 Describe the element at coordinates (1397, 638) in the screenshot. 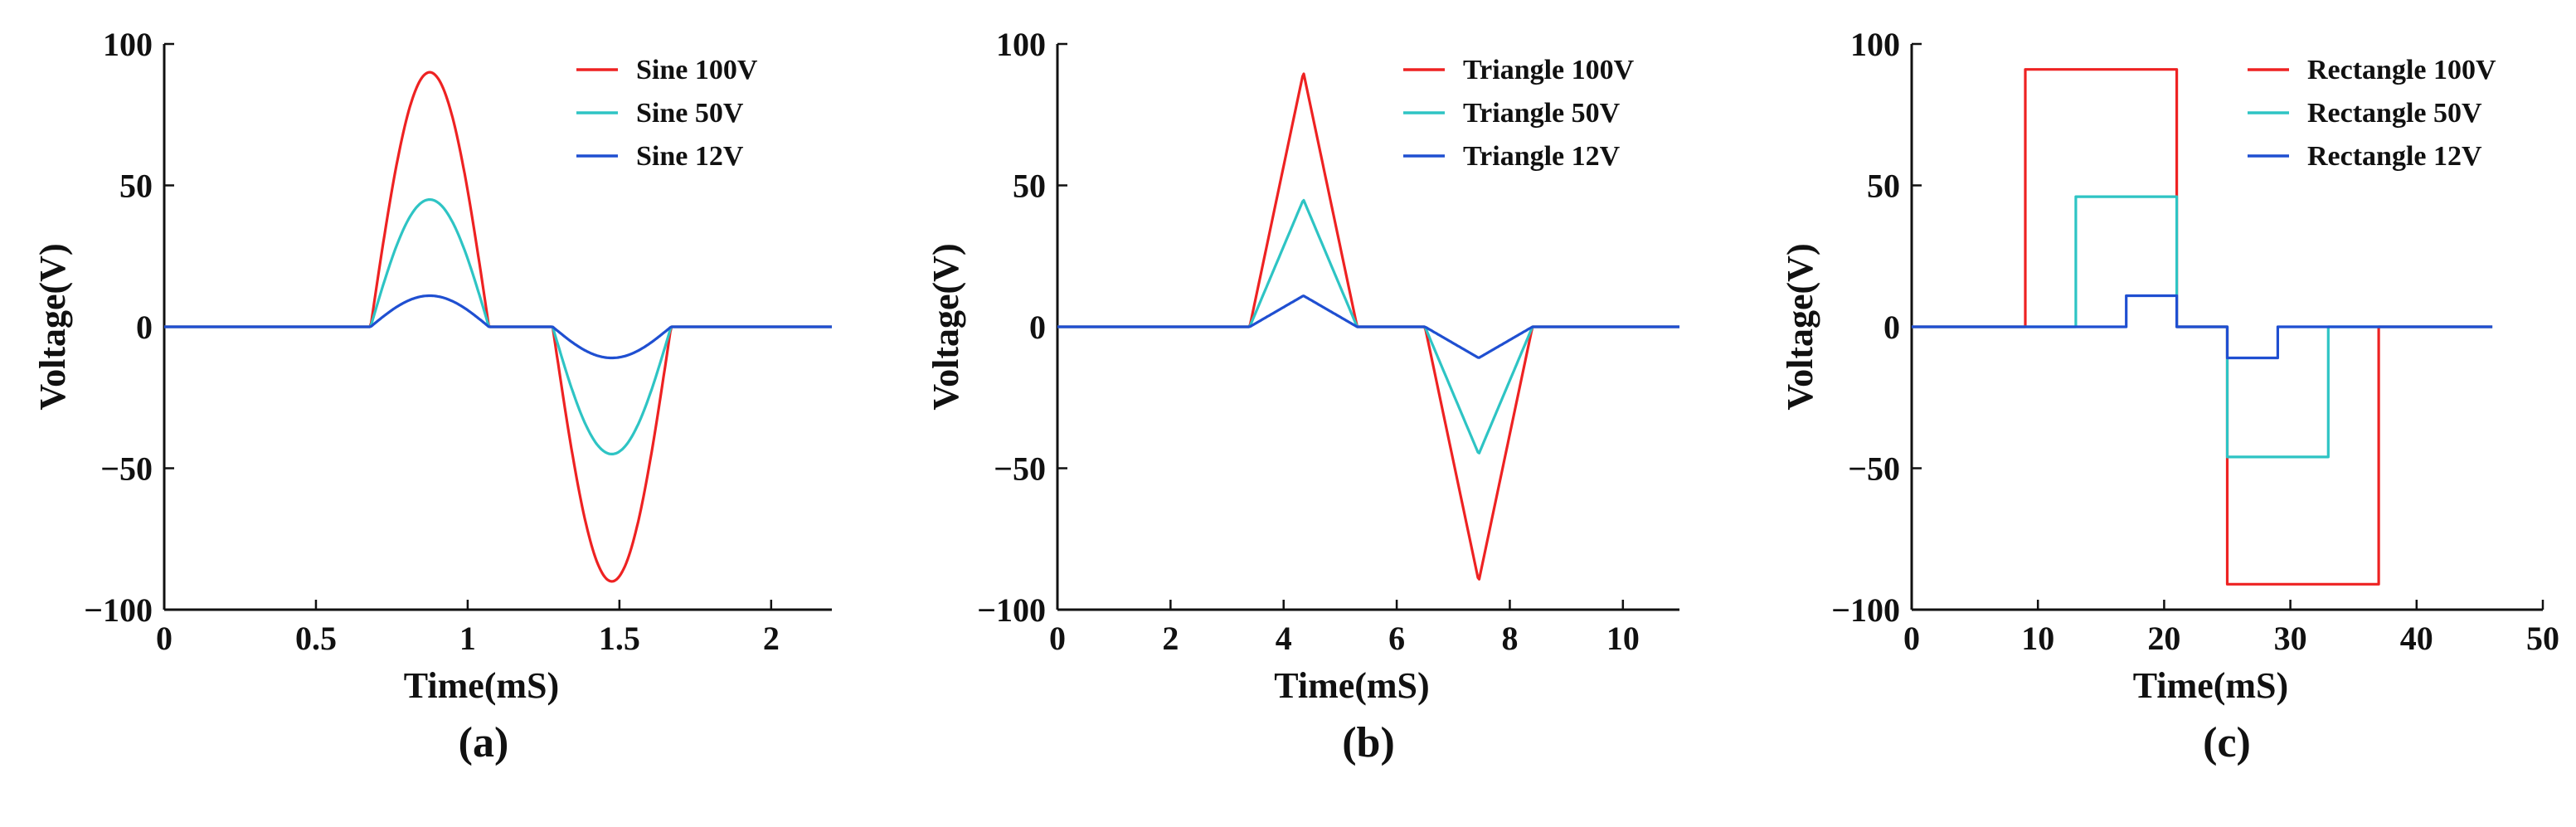

I see `x-tick-label: 6` at that location.